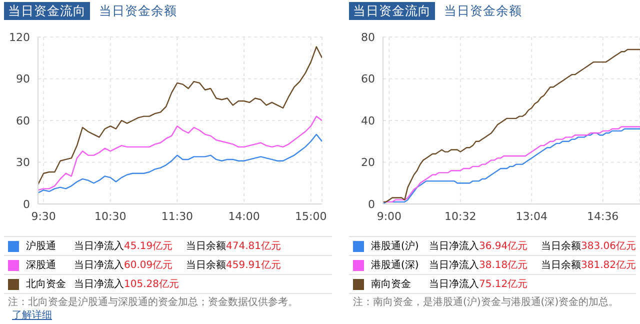 This screenshot has width=640, height=324. What do you see at coordinates (368, 163) in the screenshot?
I see `y-tick-label: 20` at bounding box center [368, 163].